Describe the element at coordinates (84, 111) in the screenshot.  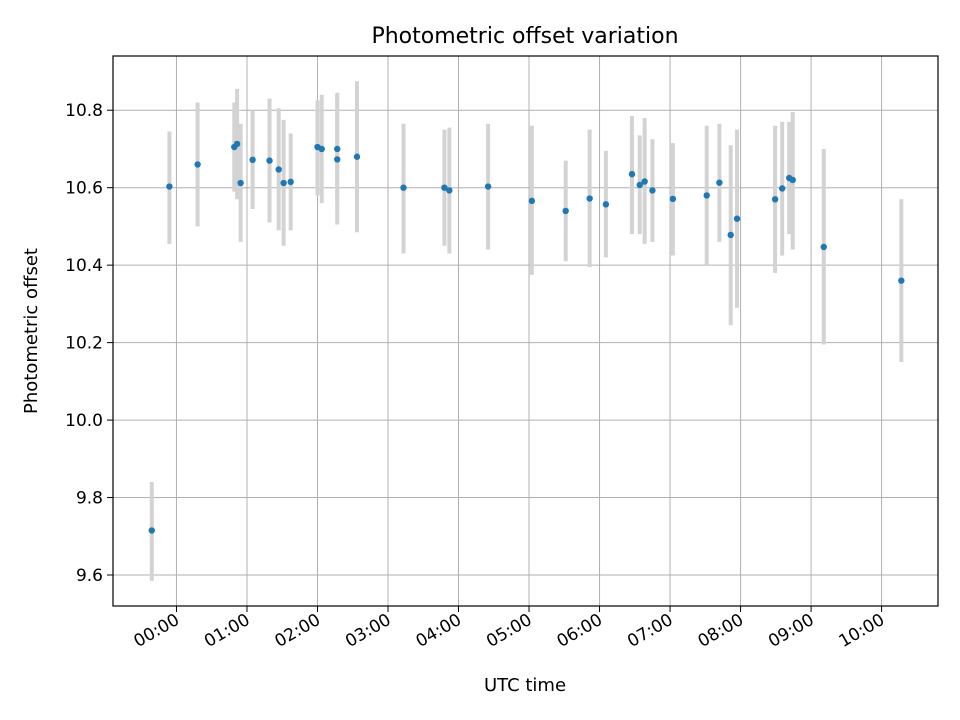
I see `y-tick-label: 10.8` at that location.